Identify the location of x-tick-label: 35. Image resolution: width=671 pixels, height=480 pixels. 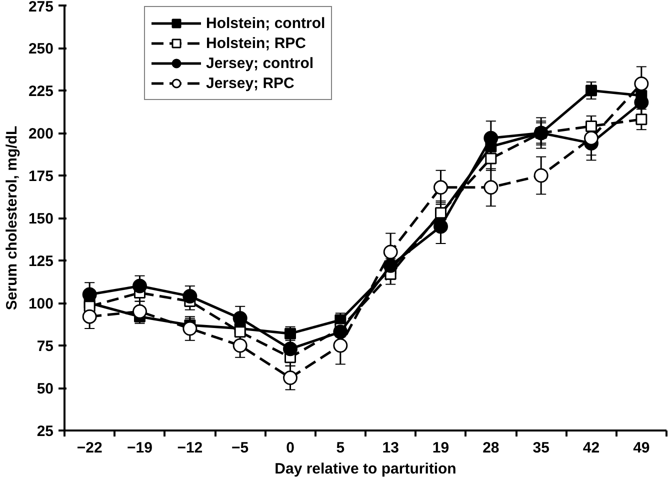
(541, 448).